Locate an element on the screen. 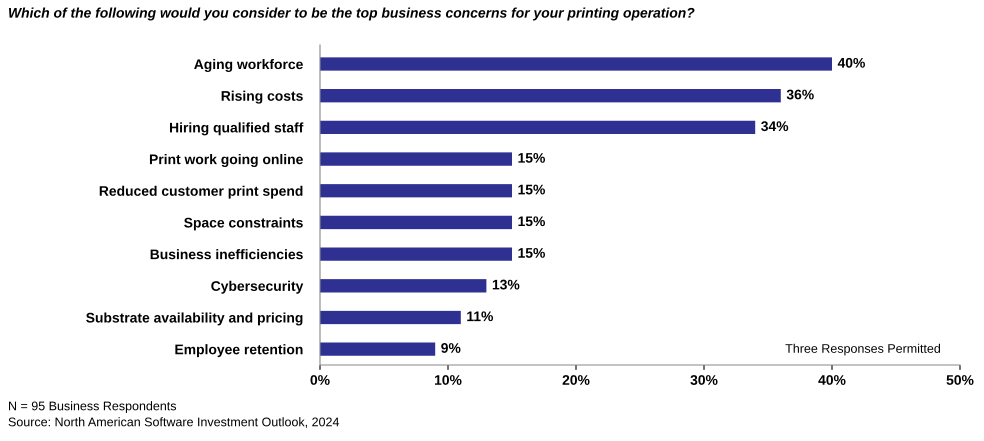  x-tick-label: 10% is located at coordinates (448, 380).